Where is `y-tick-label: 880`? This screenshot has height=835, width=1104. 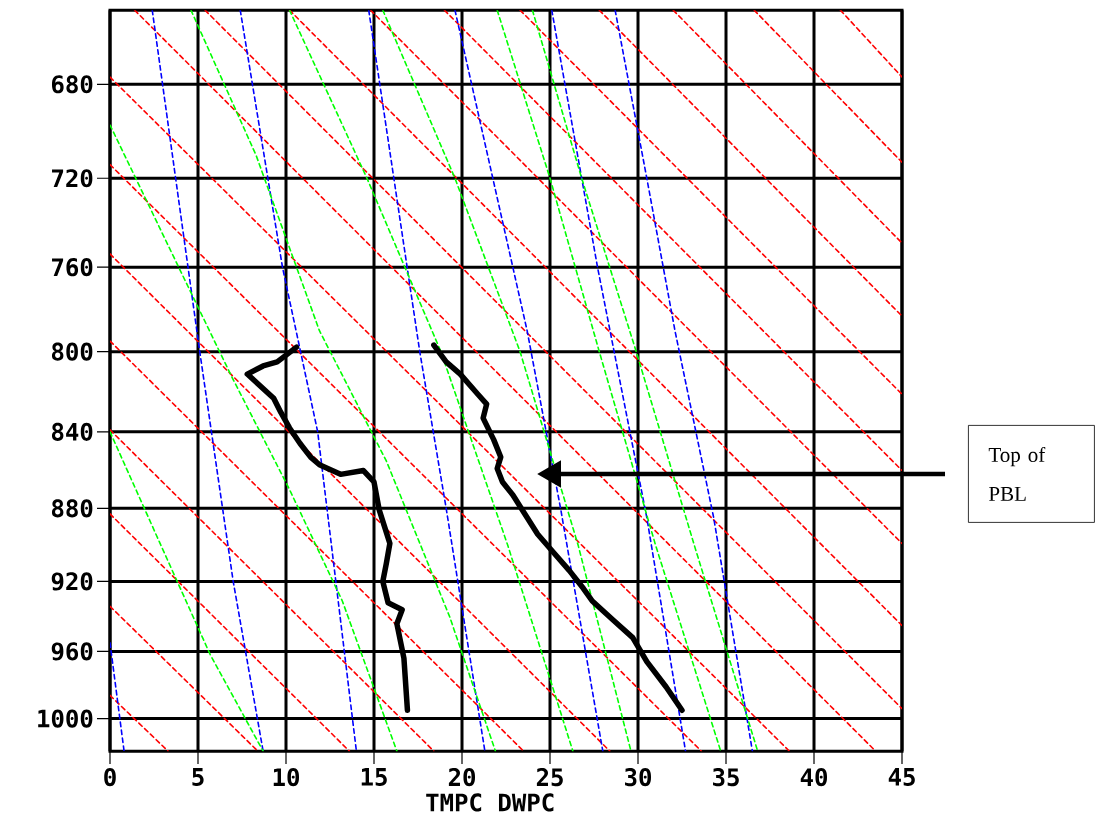 y-tick-label: 880 is located at coordinates (72, 508).